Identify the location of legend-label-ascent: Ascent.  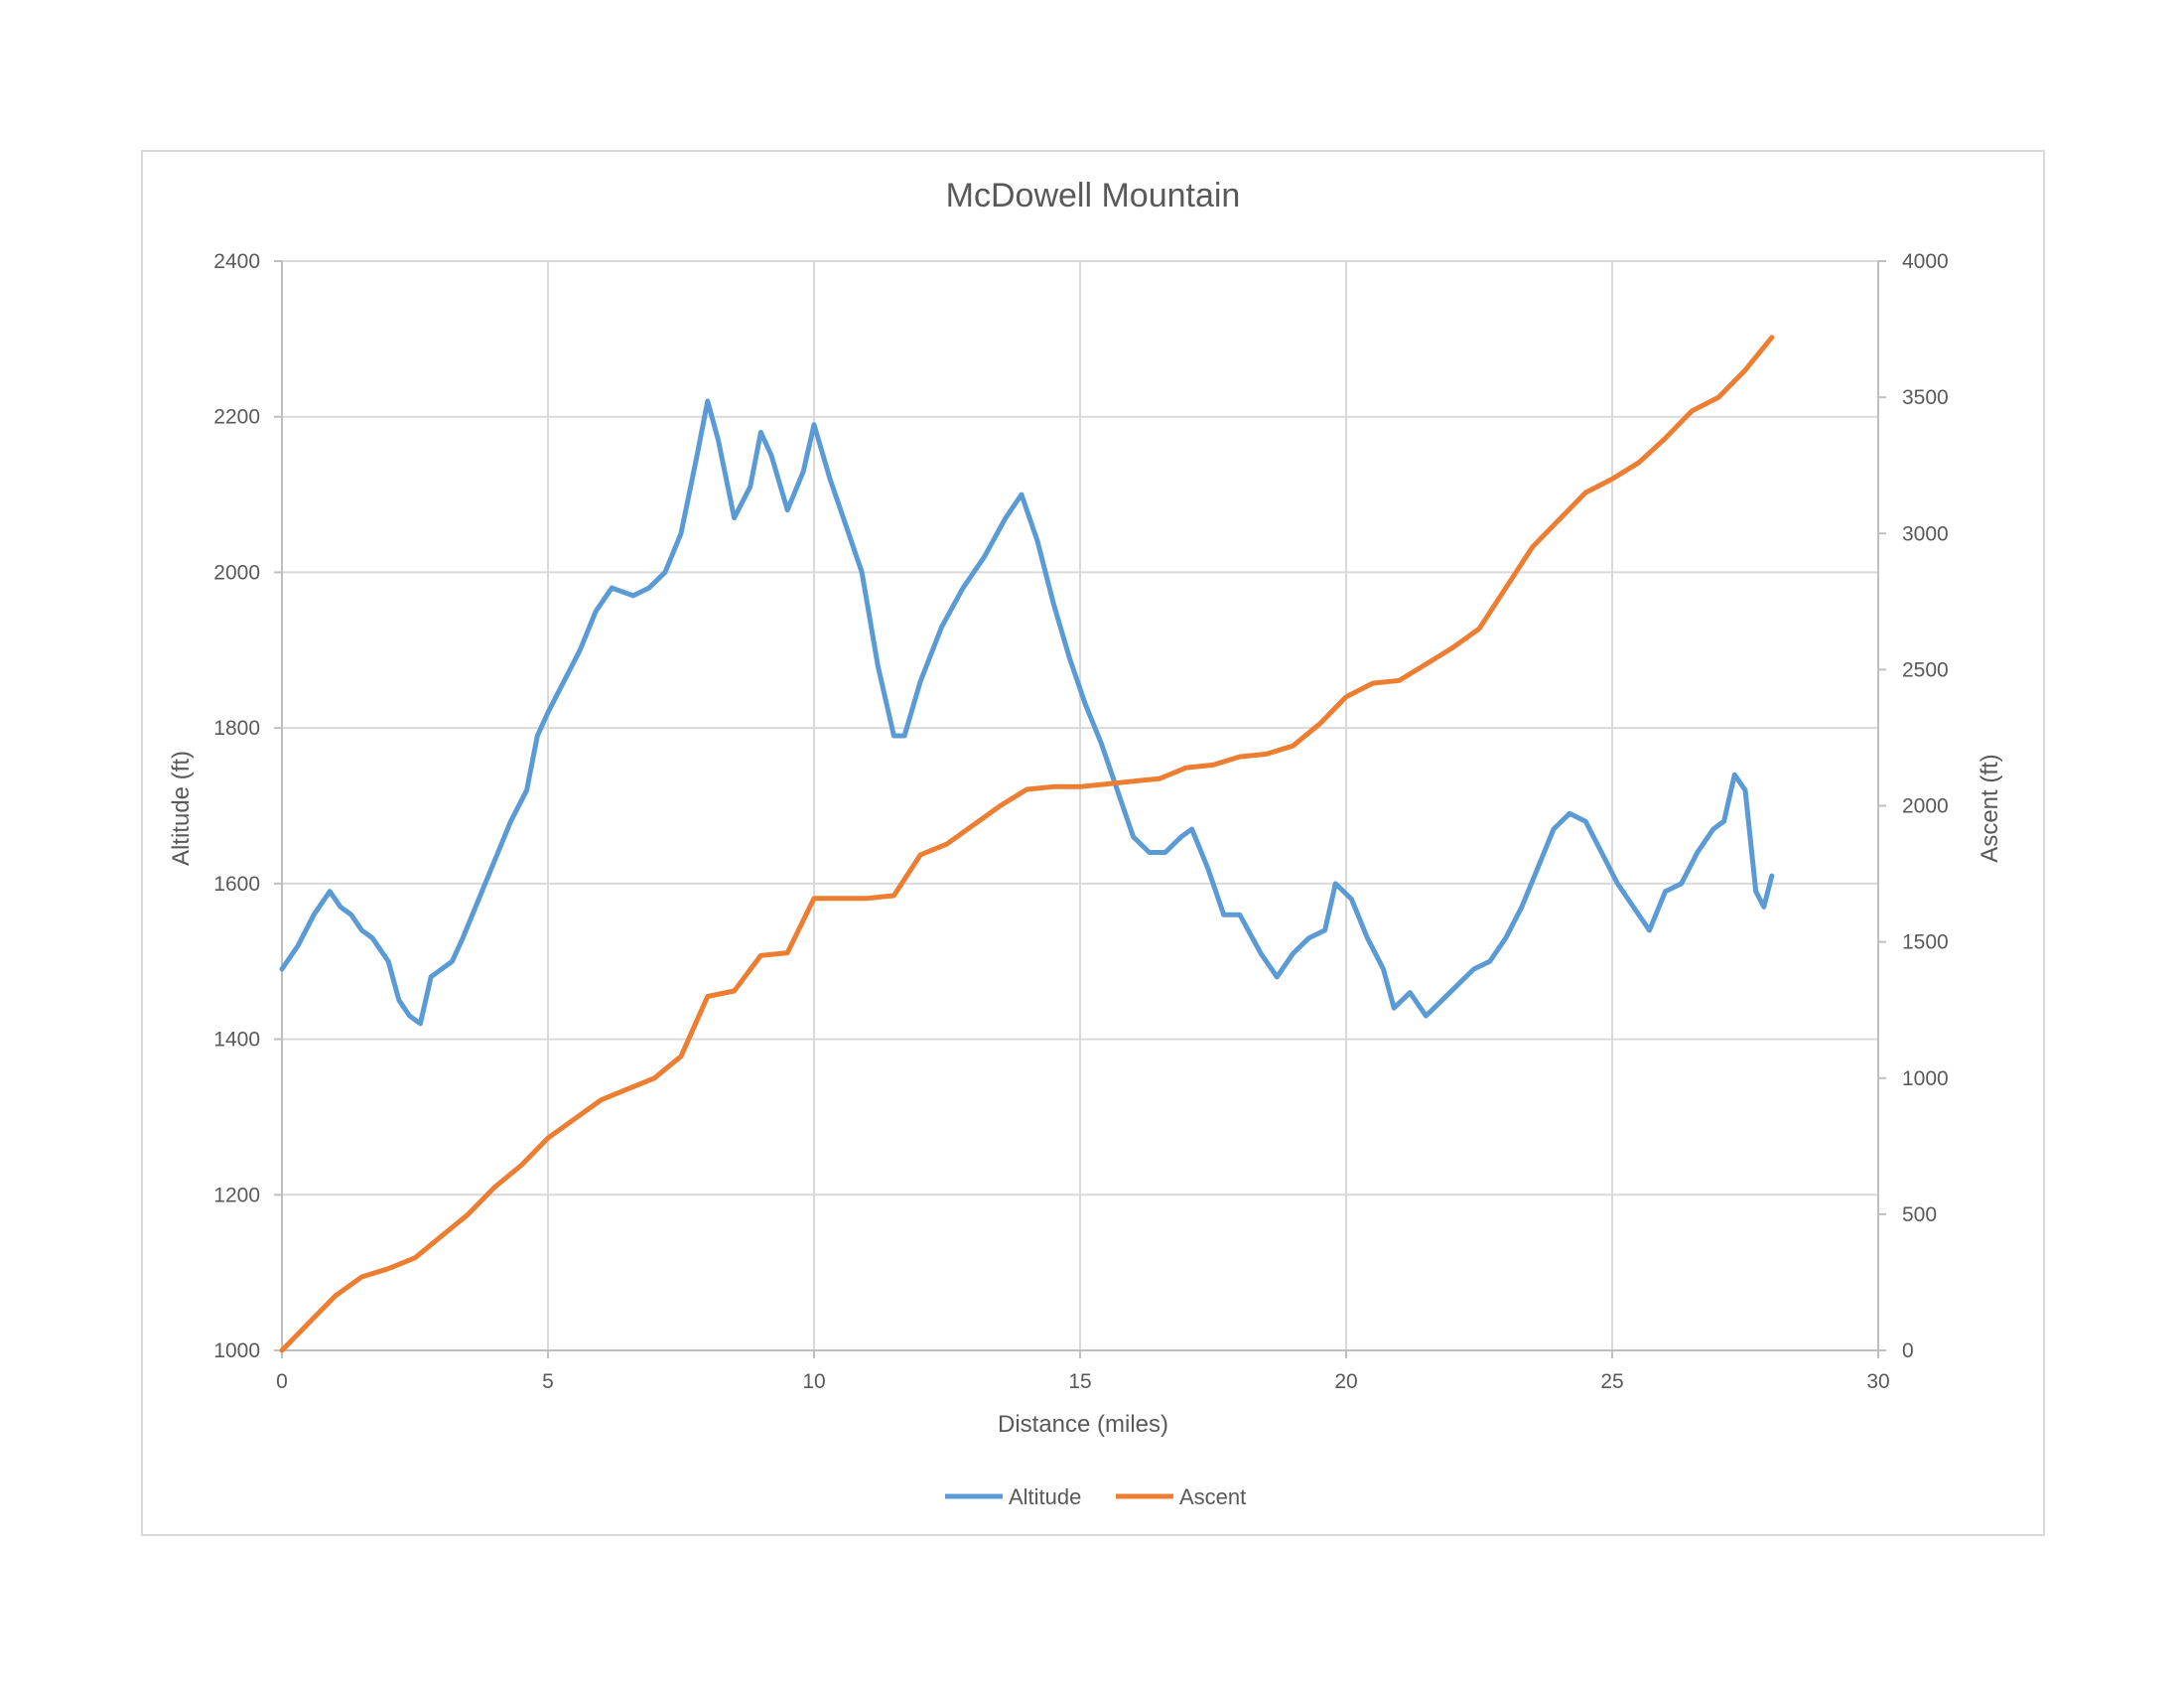
(1212, 1496).